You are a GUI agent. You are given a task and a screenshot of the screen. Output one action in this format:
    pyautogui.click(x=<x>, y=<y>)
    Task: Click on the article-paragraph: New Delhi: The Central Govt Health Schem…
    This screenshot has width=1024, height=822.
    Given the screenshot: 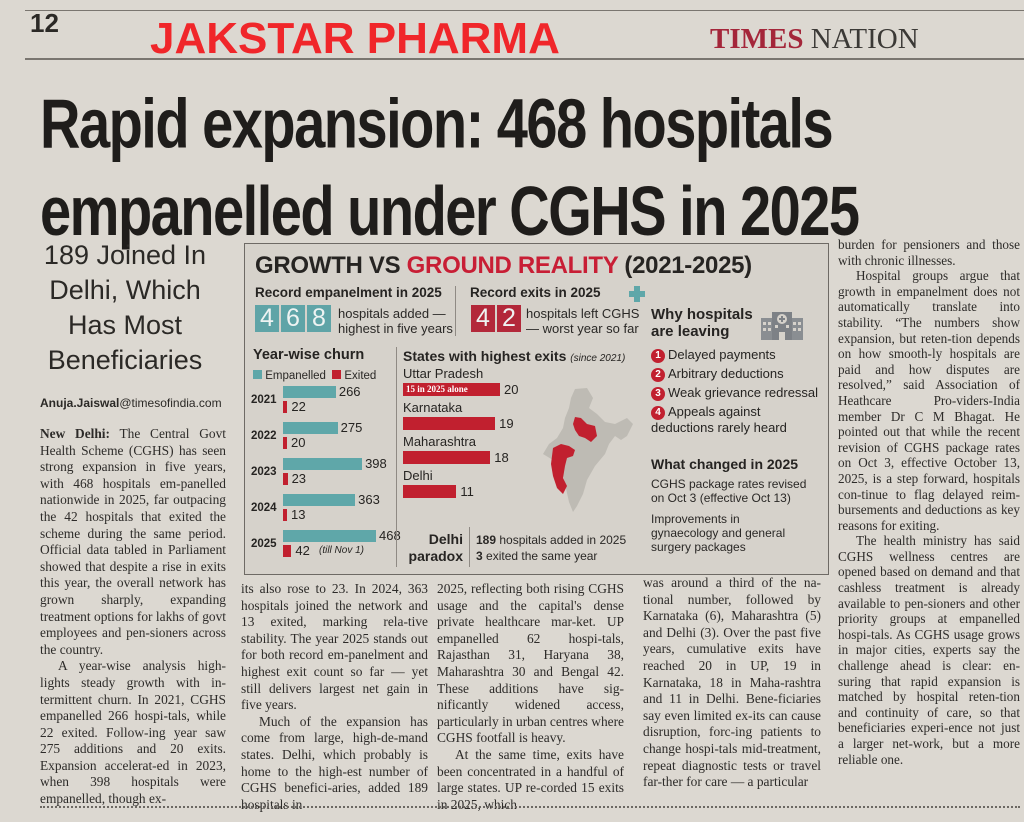 What is the action you would take?
    pyautogui.click(x=133, y=542)
    